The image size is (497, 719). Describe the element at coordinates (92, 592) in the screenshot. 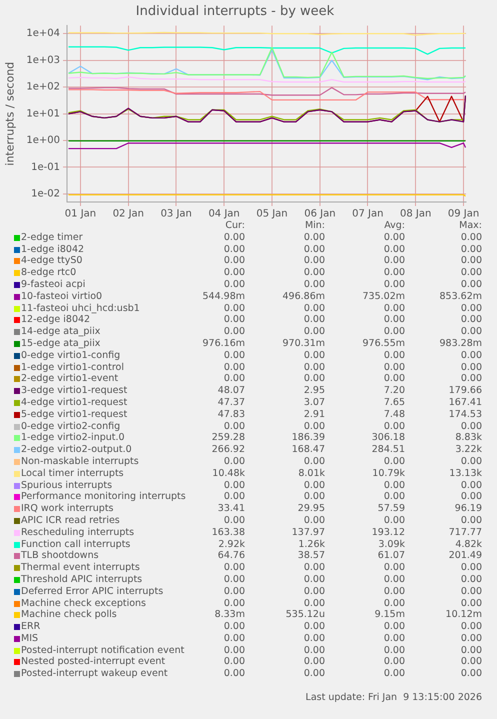

I see `legend-label: Deferred Error APIC interrupts` at that location.